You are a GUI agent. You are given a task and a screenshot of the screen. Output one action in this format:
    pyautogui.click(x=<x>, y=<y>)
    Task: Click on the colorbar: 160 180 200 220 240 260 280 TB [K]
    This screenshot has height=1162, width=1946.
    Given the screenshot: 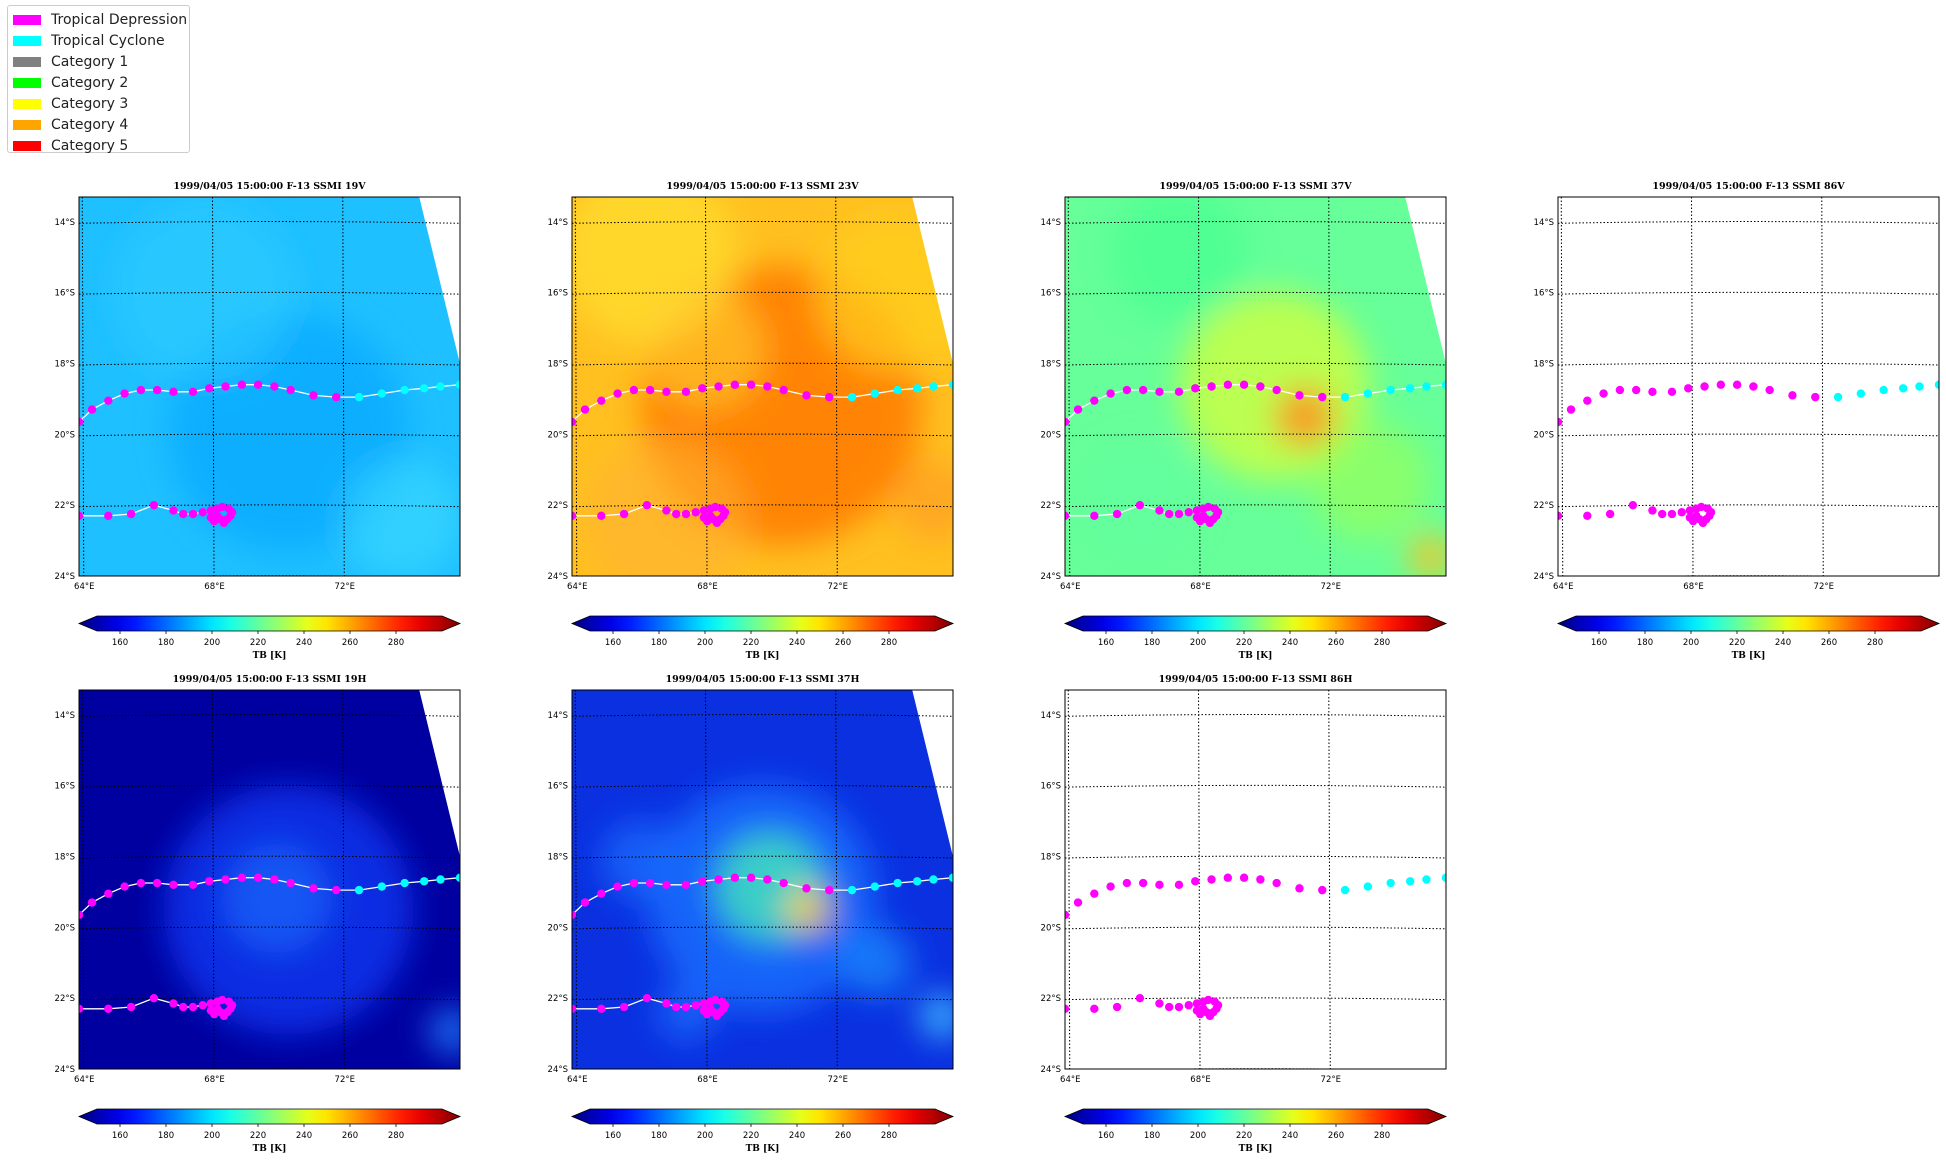 What is the action you would take?
    pyautogui.click(x=762, y=638)
    